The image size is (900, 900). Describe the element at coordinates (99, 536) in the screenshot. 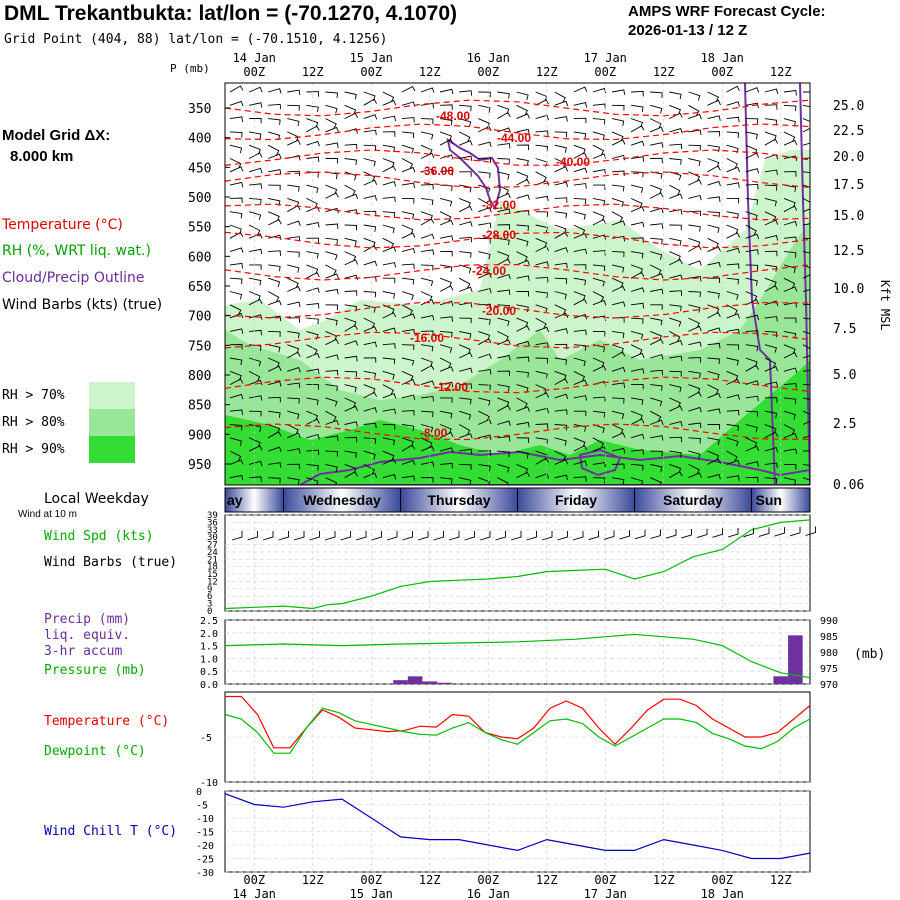

I see `wind-speed-legend: Wind Spd (kts)` at that location.